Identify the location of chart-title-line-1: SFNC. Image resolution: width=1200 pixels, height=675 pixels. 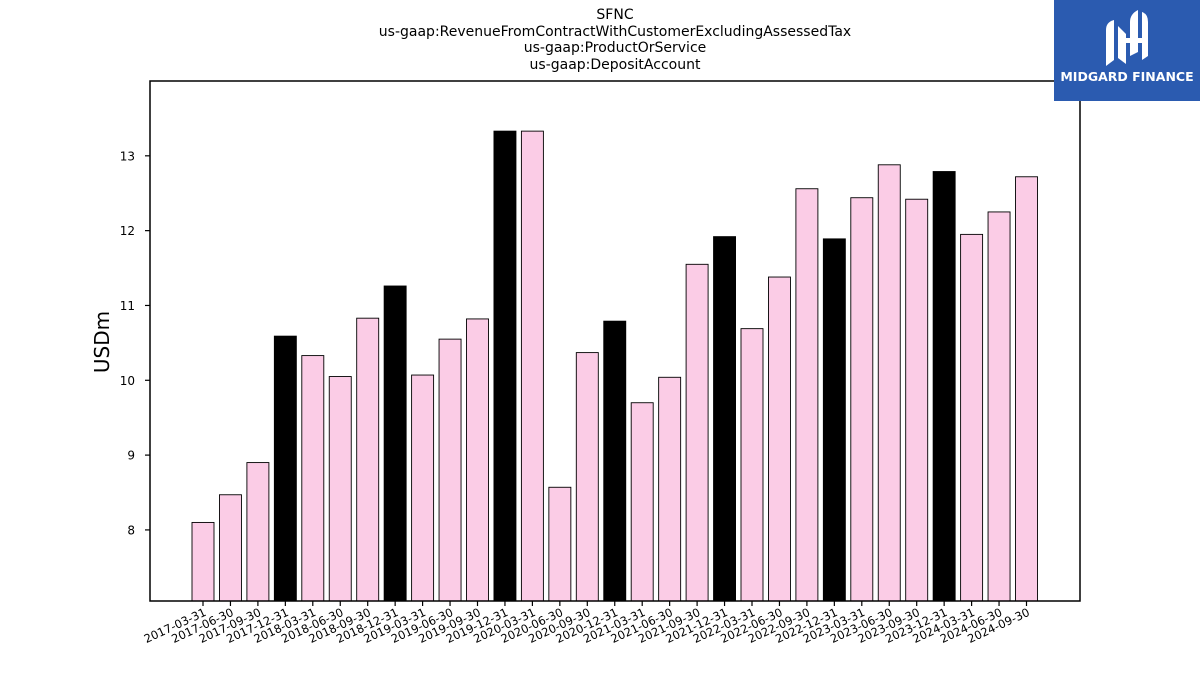
(615, 15).